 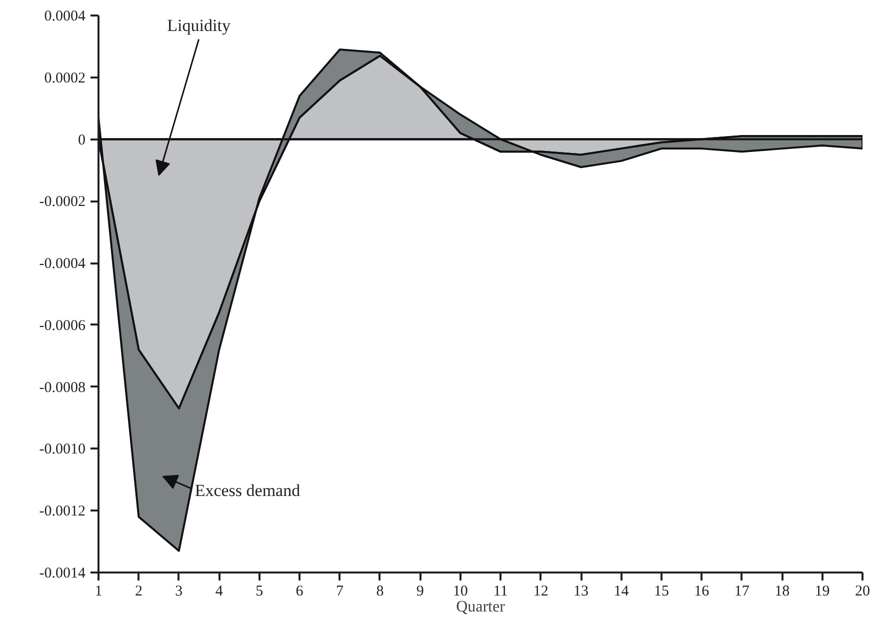 I want to click on x-tick-label: 1, so click(x=98, y=592).